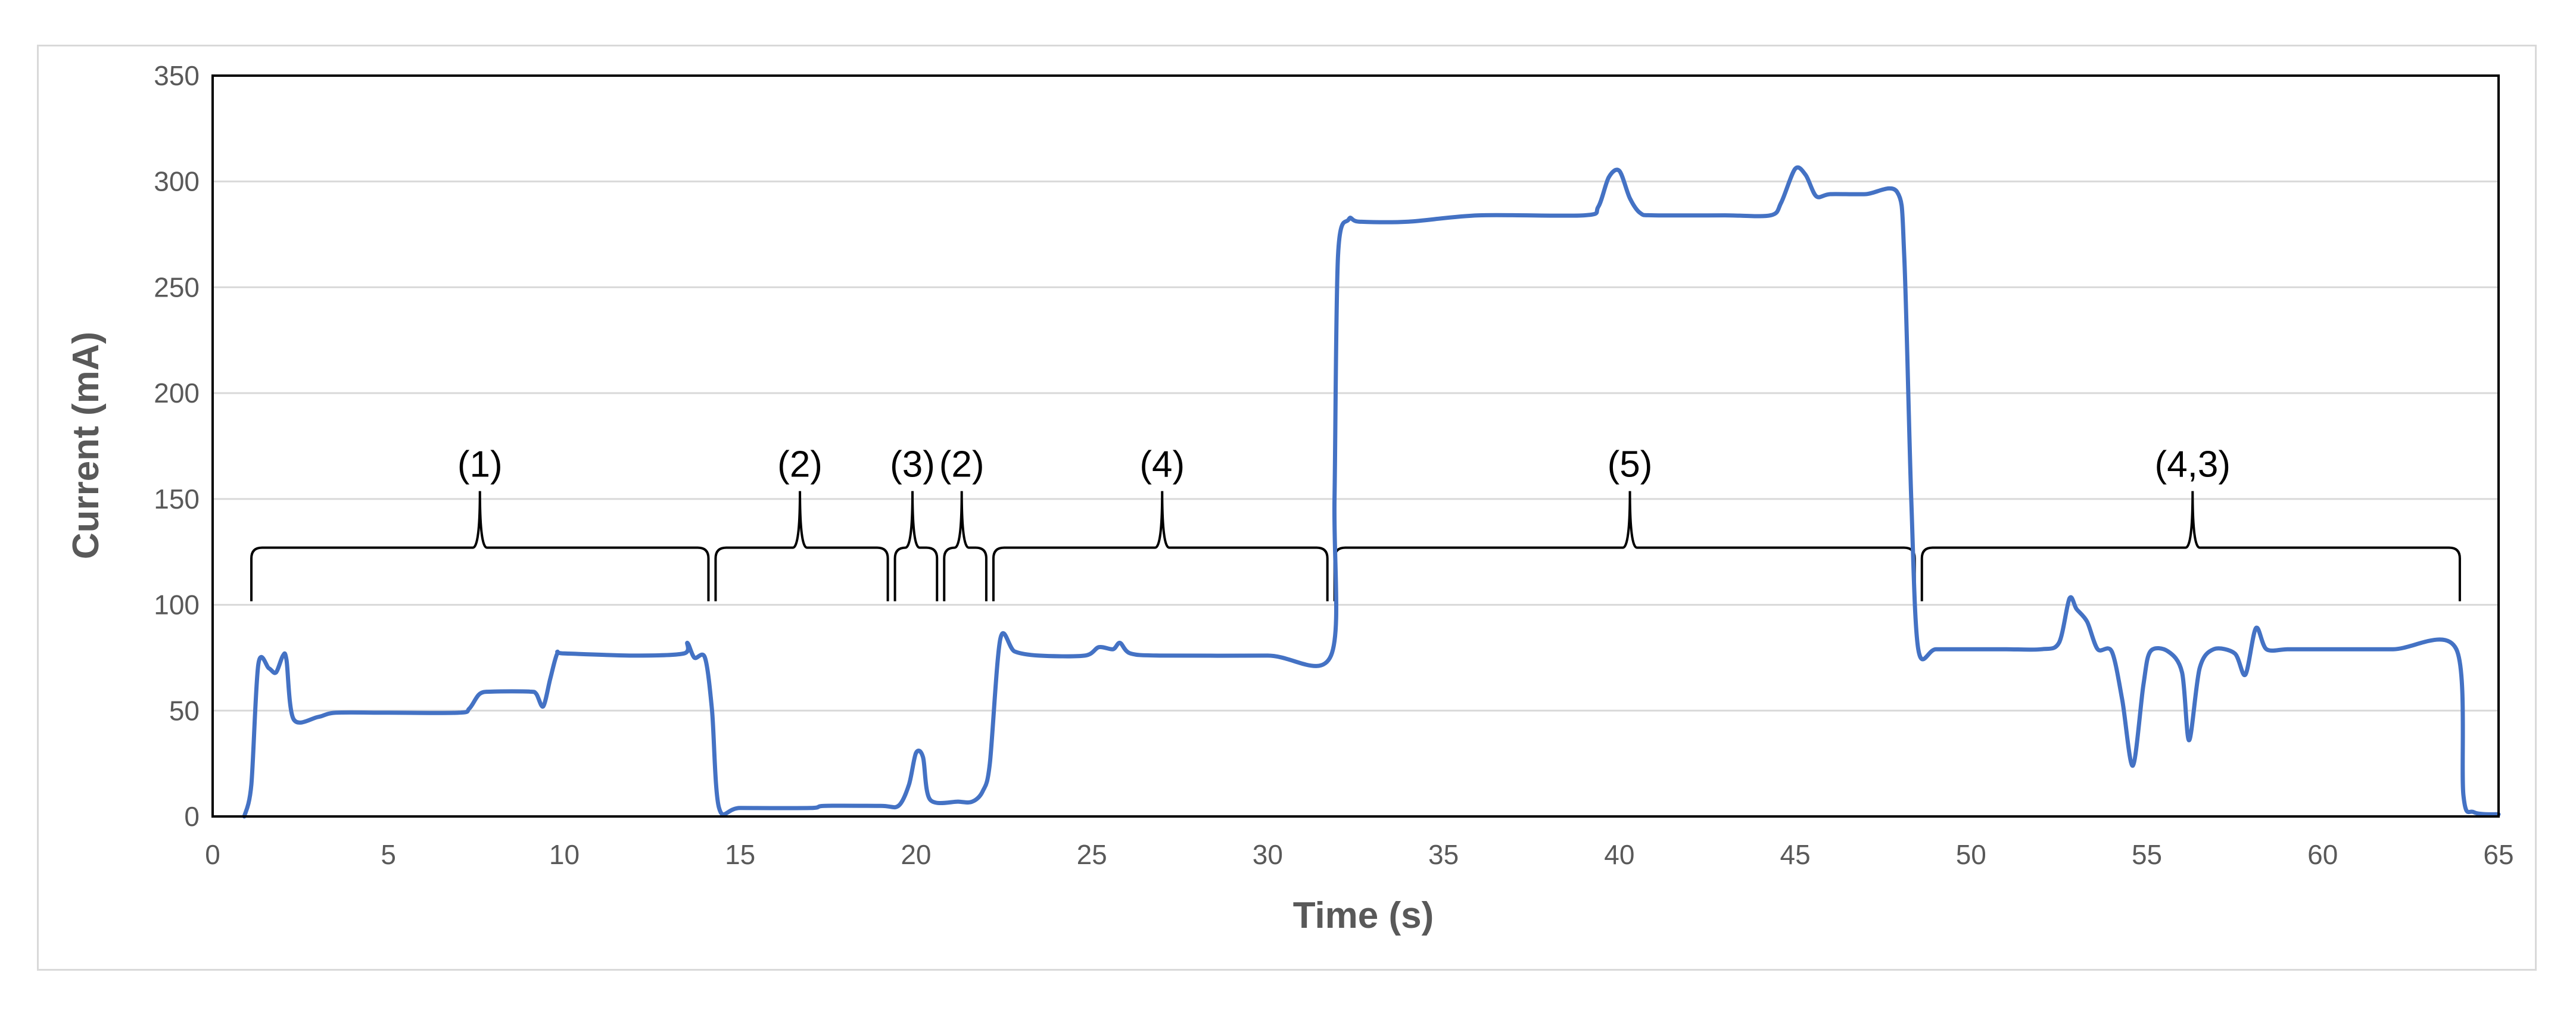 This screenshot has width=2576, height=1010. What do you see at coordinates (177, 75) in the screenshot?
I see `y-tick-label: 350` at bounding box center [177, 75].